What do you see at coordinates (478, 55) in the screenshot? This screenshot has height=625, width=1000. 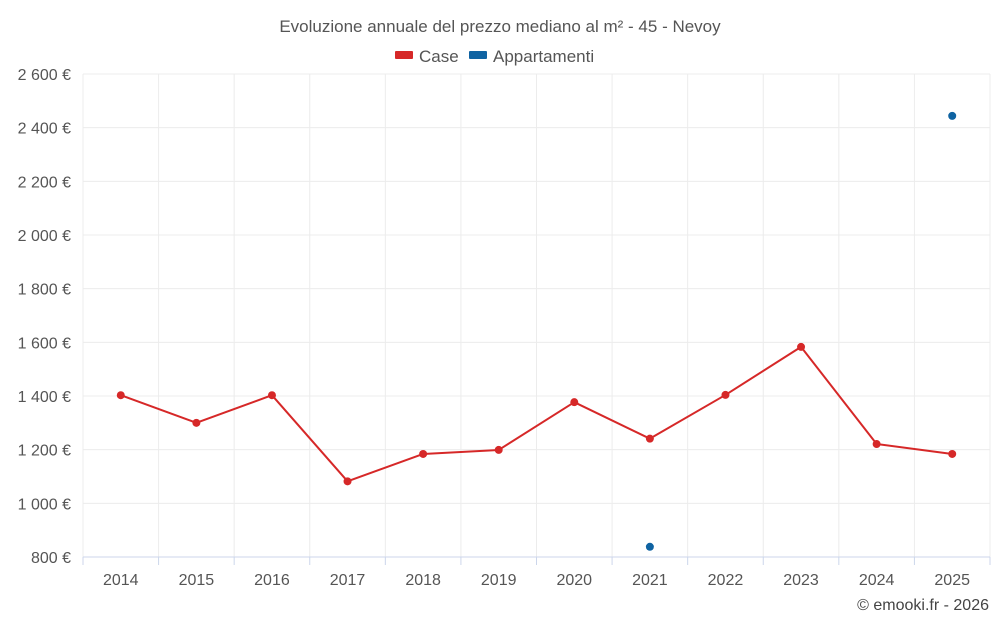 I see `legend-swatch-appartamenti` at bounding box center [478, 55].